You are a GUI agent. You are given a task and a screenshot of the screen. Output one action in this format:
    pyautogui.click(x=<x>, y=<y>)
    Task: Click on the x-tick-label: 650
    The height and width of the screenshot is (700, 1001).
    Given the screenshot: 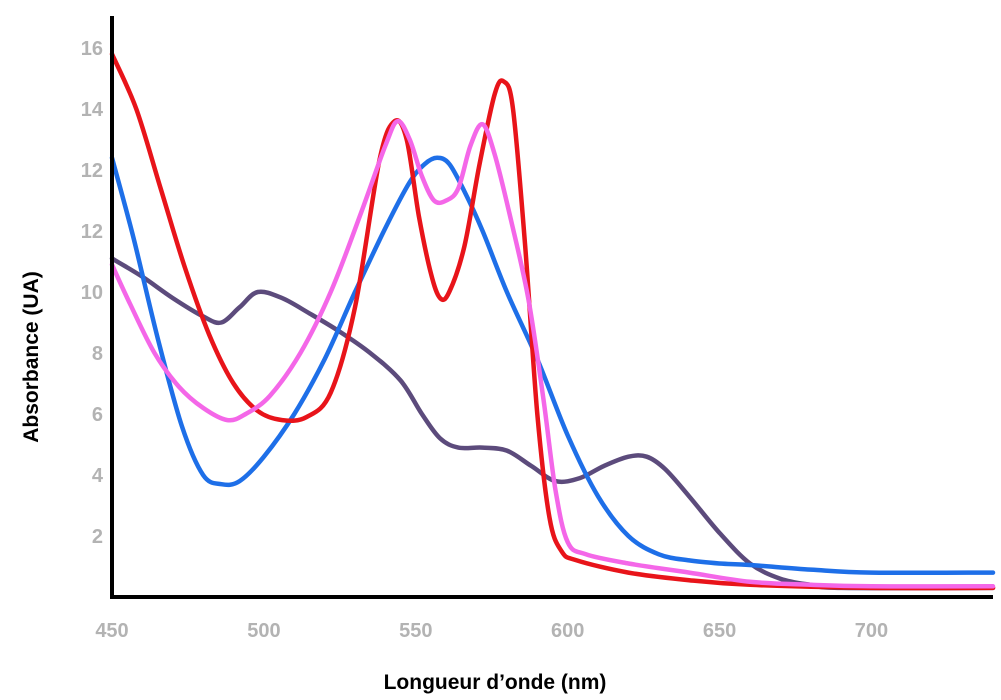 What is the action you would take?
    pyautogui.click(x=719, y=631)
    